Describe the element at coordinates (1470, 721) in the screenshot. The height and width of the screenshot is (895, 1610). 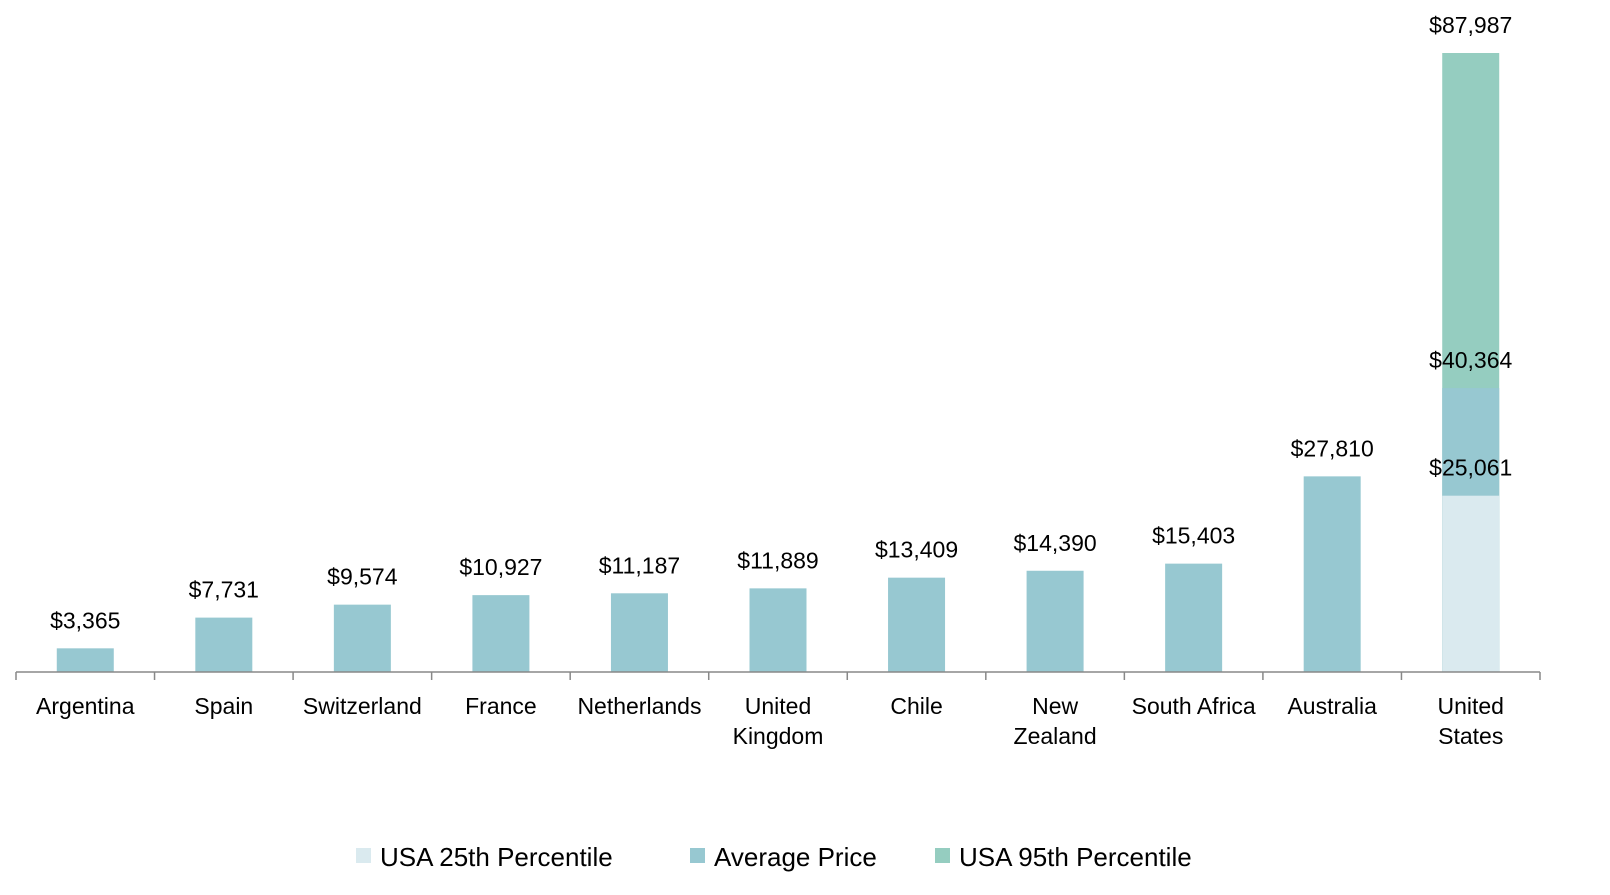
I see `x-tick-label: United States` at that location.